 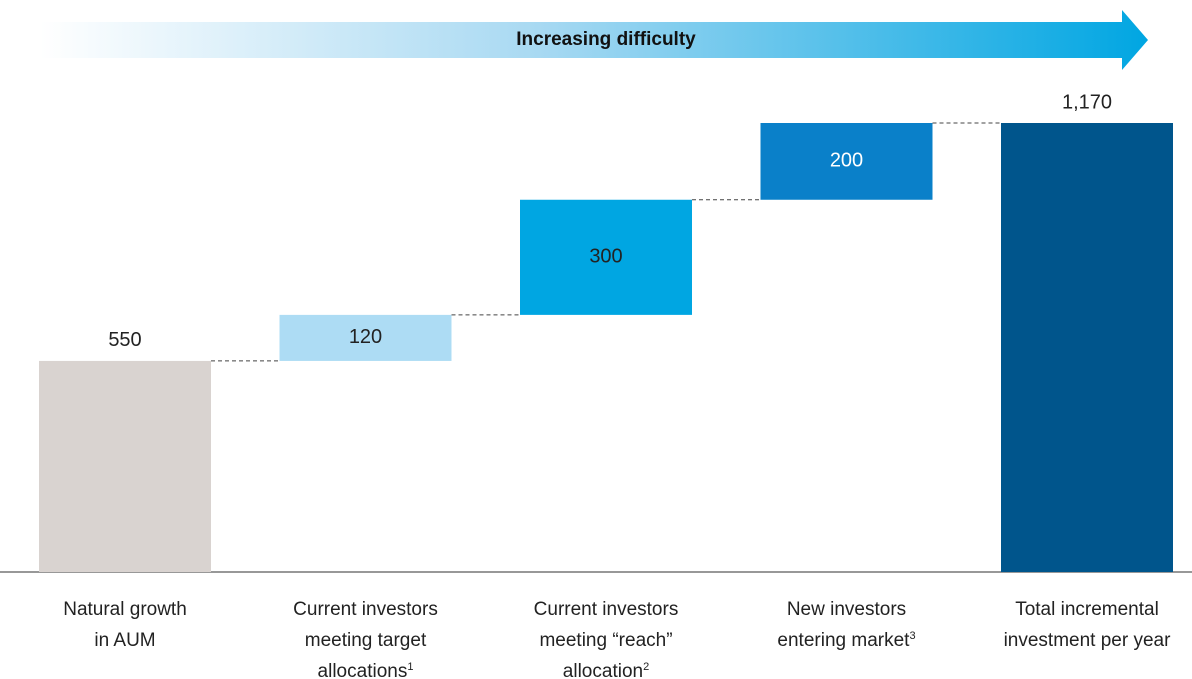 I want to click on value-label: 300, so click(x=605, y=257).